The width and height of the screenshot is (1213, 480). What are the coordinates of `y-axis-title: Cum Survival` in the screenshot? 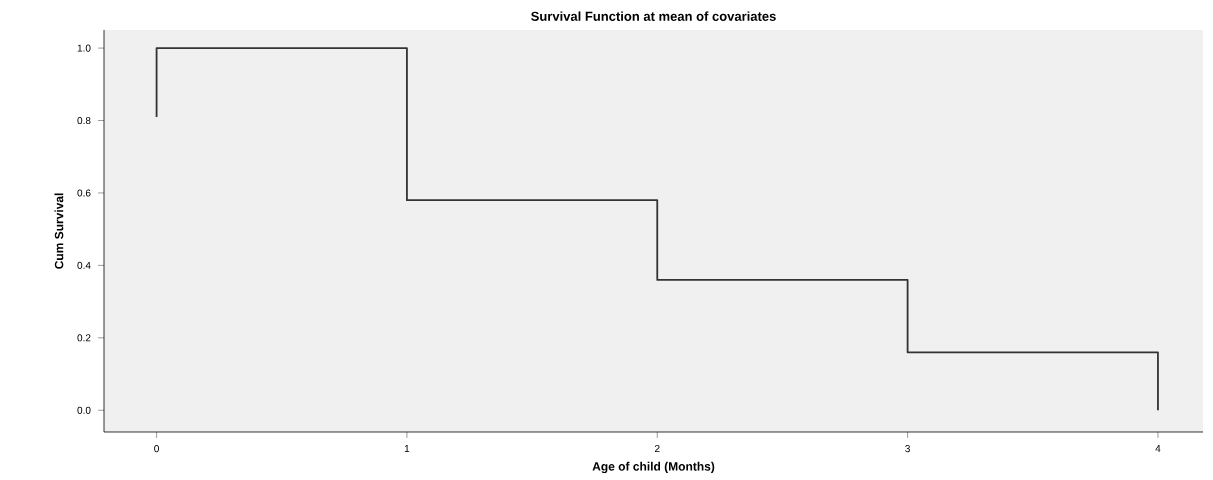 It's located at (59, 231).